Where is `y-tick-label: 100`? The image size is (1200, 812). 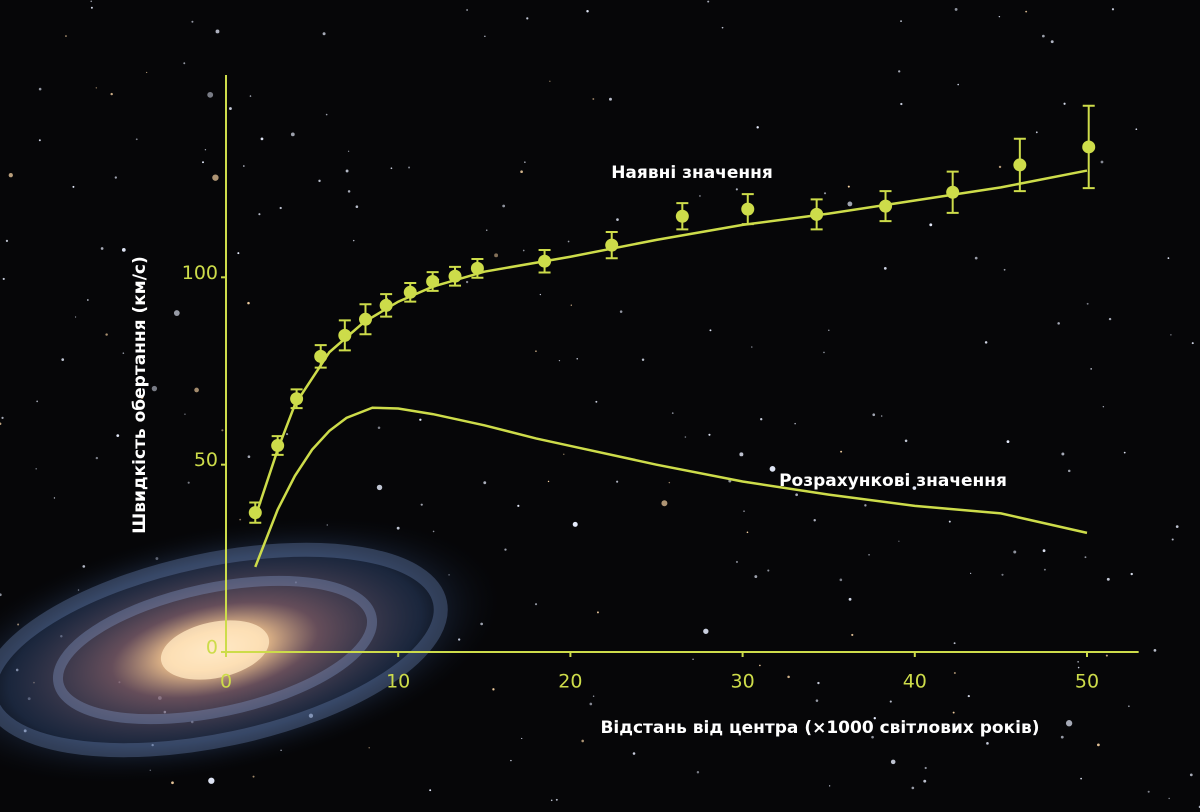
y-tick-label: 100 is located at coordinates (200, 273).